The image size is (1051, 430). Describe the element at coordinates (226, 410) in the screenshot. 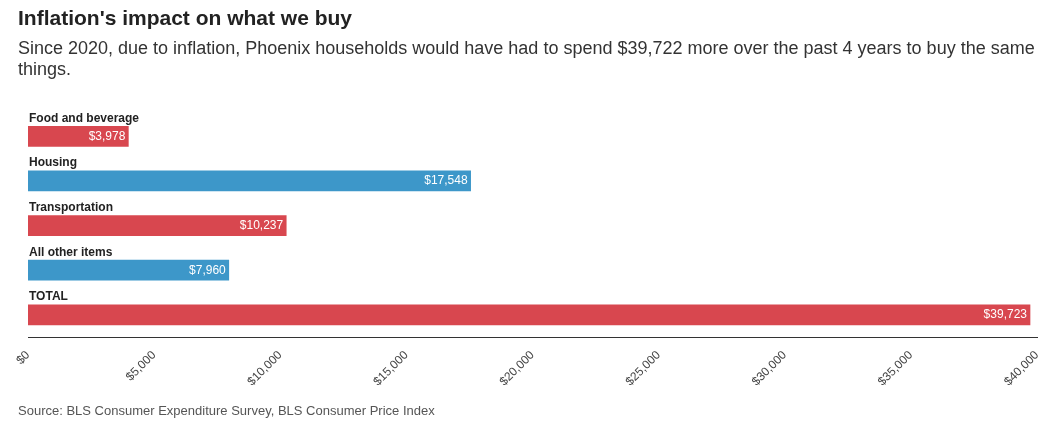

I see `source-note: Source: BLS Consumer Expenditure Survey, BLS Consumer Price Index` at that location.